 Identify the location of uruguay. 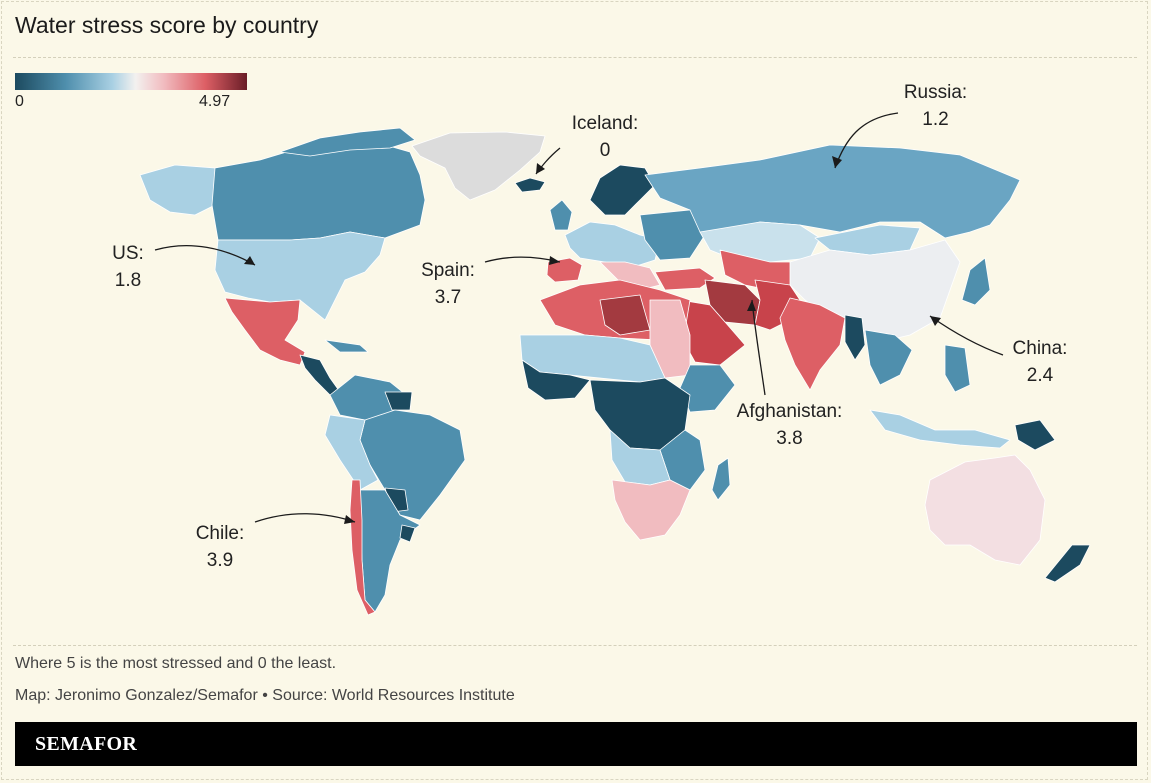
(407, 533).